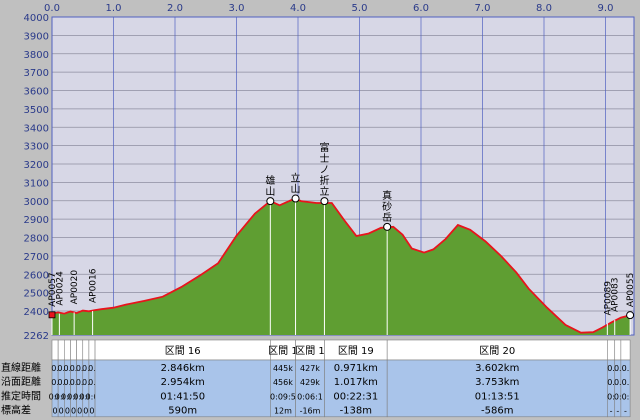 The width and height of the screenshot is (640, 420). What do you see at coordinates (36, 18) in the screenshot?
I see `y-tick-label: 4000` at bounding box center [36, 18].